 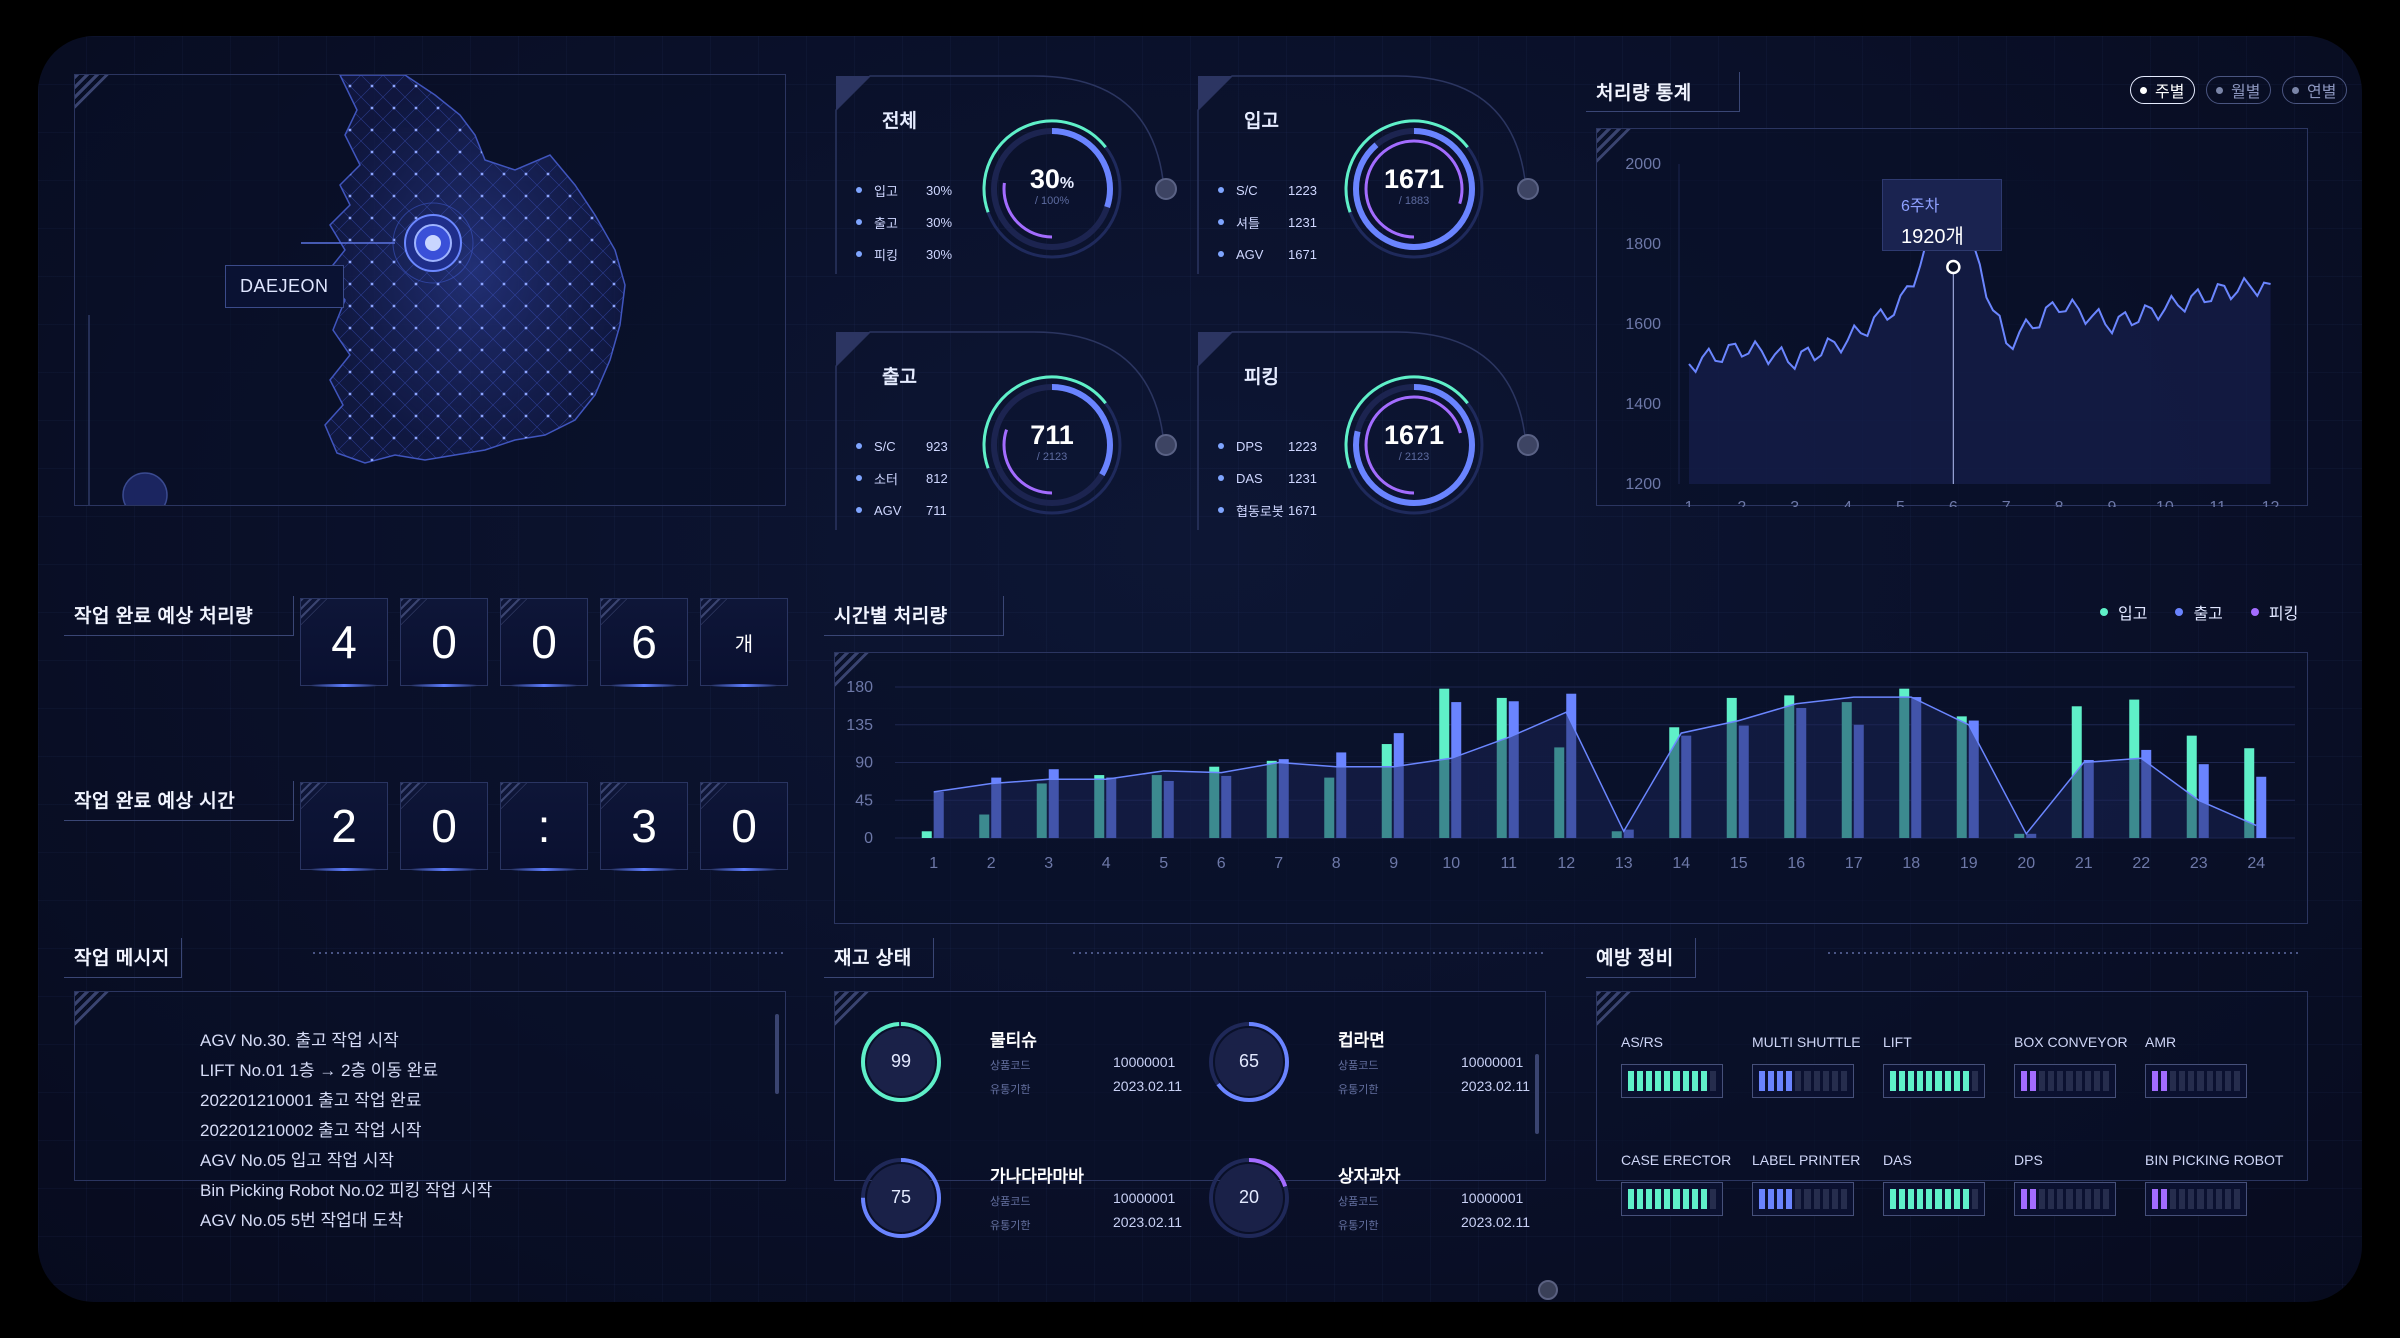 I want to click on gauge-breakdown-row: S/C 923, so click(x=902, y=446).